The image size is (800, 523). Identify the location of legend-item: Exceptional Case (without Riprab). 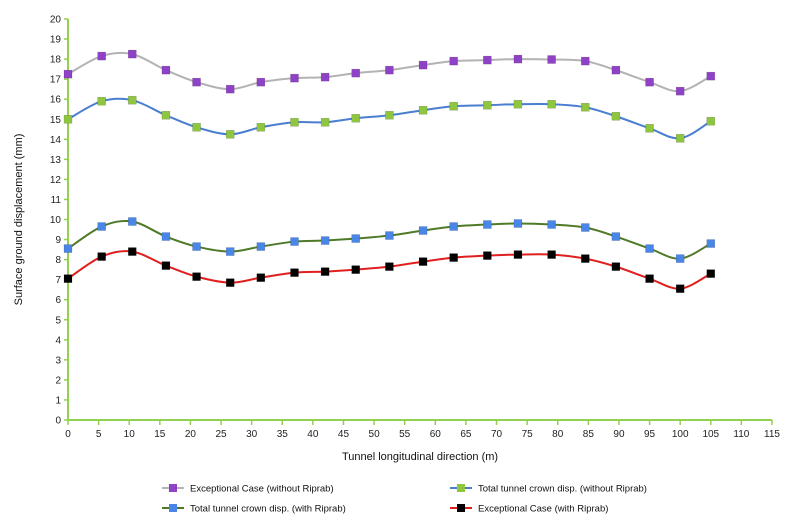
(248, 489).